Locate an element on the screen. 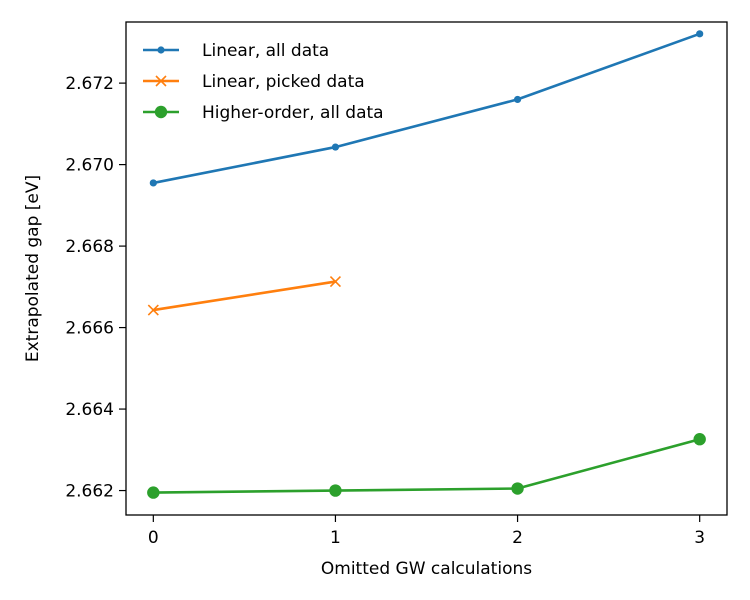 This screenshot has width=750, height=600. legend-entry: Higher-order, all data is located at coordinates (263, 113).